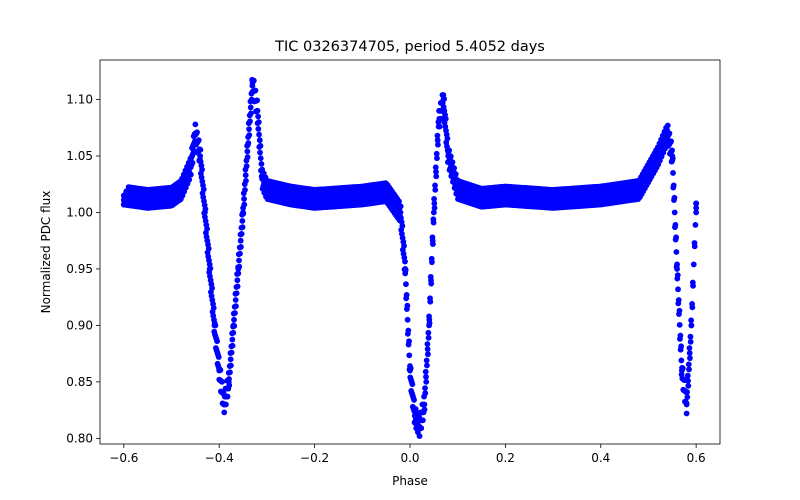  I want to click on y-tick-label: 0.90, so click(79, 326).